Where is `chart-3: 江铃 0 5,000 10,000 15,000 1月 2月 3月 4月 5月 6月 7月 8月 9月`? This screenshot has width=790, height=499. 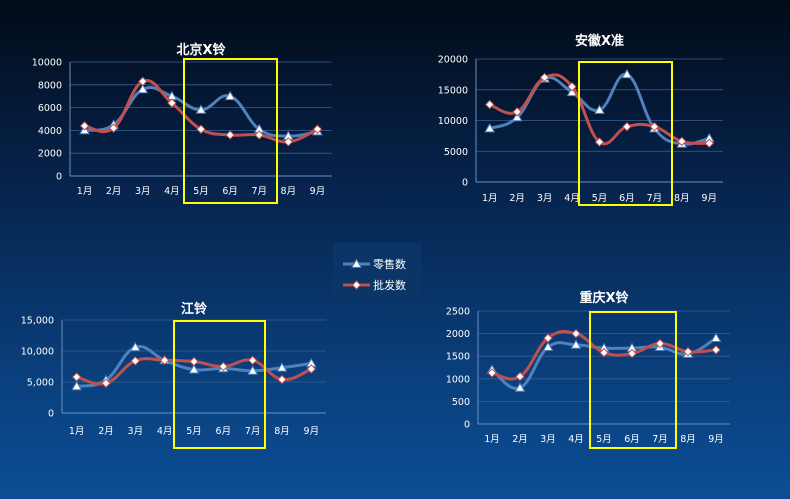
chart-3: 江铃 0 5,000 10,000 15,000 1月 2月 3月 4月 5月 6月 7月 8月 9月 is located at coordinates (173, 375).